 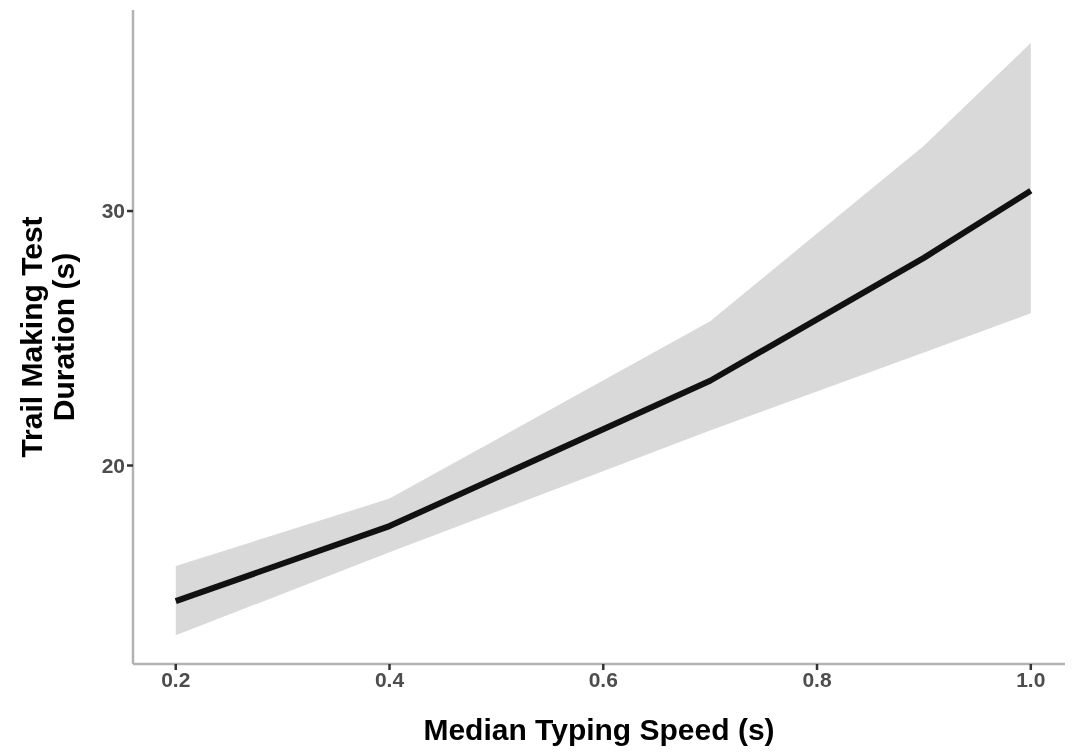 I want to click on x-tick-label: 0.2, so click(x=176, y=679).